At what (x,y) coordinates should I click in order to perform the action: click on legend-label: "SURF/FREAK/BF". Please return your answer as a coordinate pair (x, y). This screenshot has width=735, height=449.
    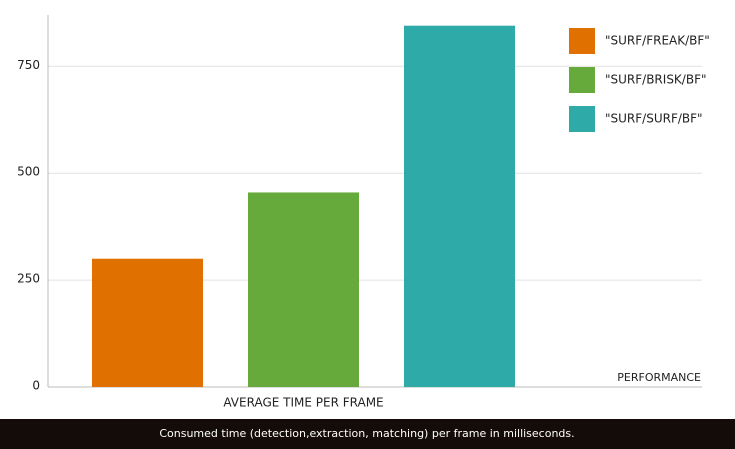
    Looking at the image, I should click on (657, 41).